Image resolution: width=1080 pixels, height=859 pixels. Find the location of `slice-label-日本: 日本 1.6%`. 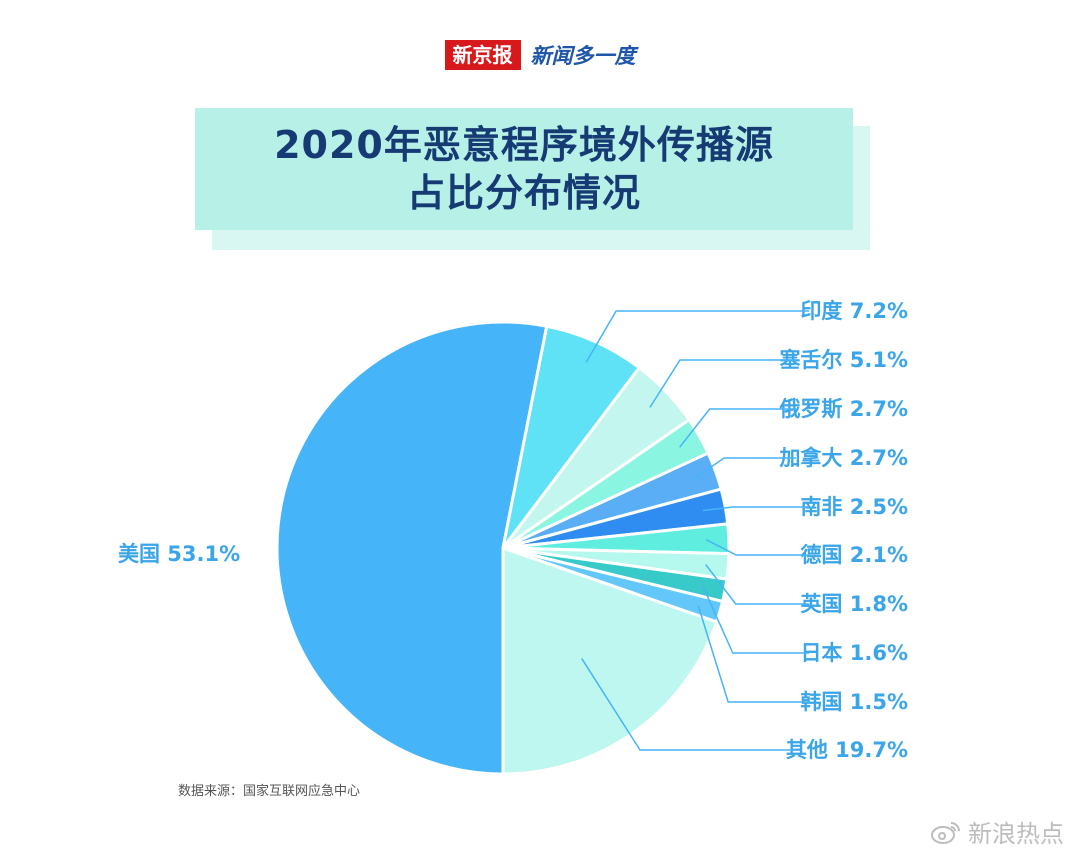

slice-label-日本: 日本 1.6% is located at coordinates (854, 653).